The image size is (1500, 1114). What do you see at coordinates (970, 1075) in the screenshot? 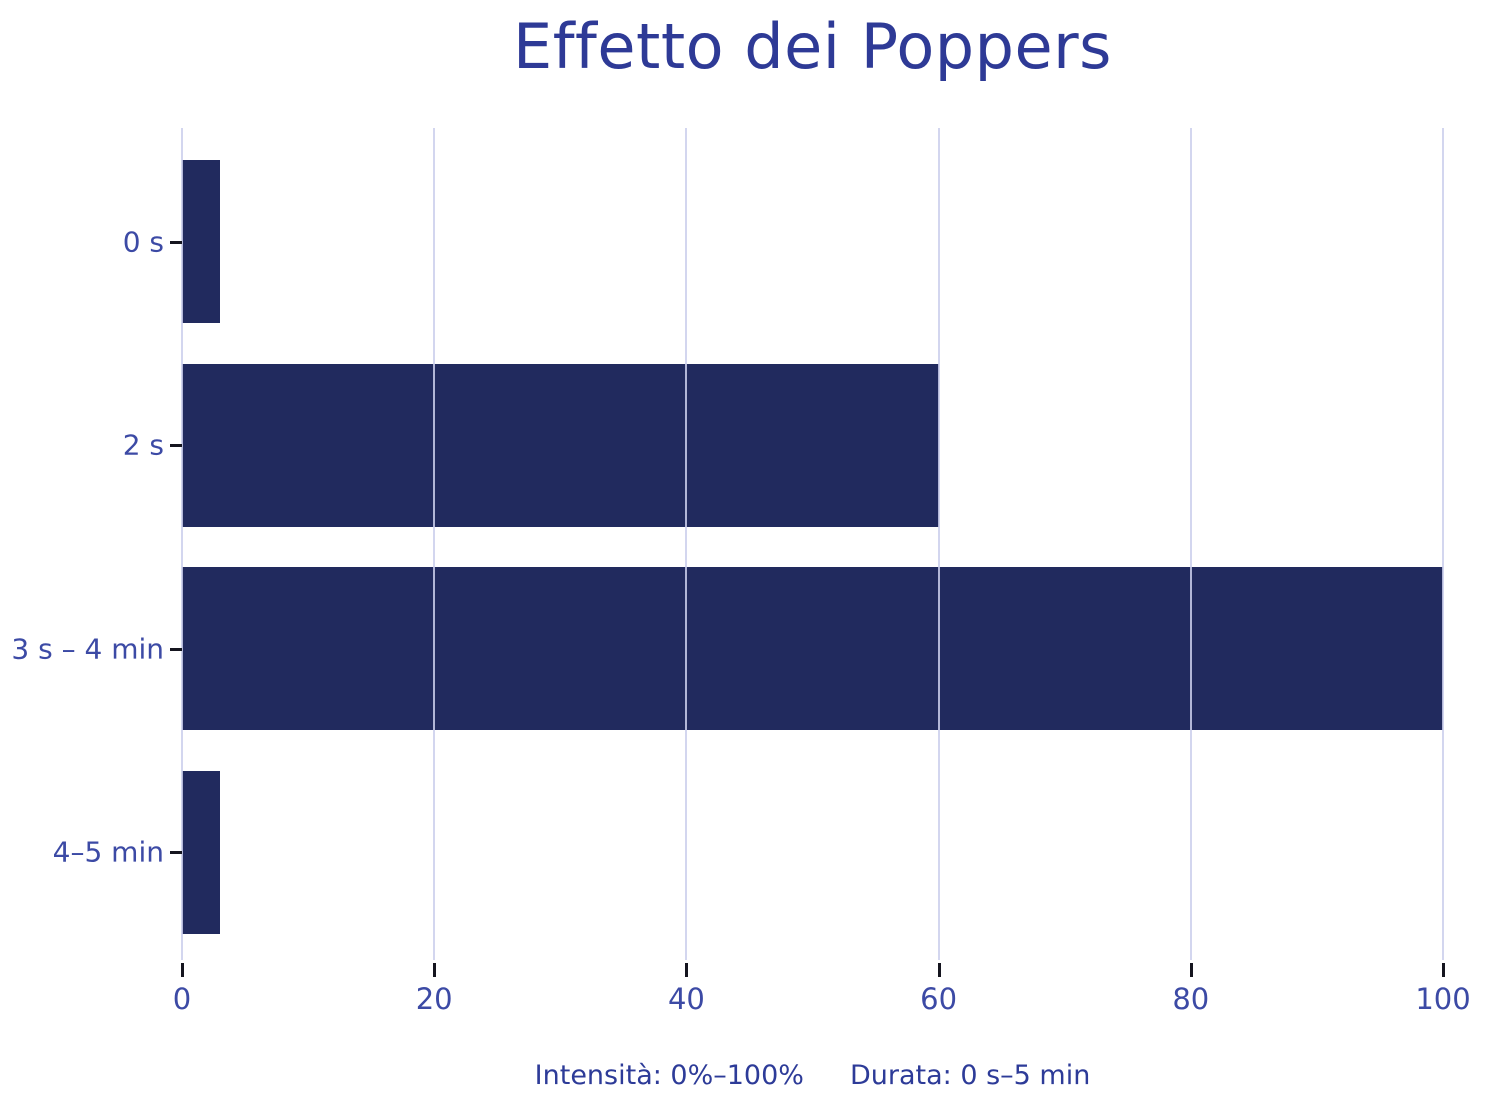
I see `footnote-duration: Durata: 0 s–5 min` at bounding box center [970, 1075].